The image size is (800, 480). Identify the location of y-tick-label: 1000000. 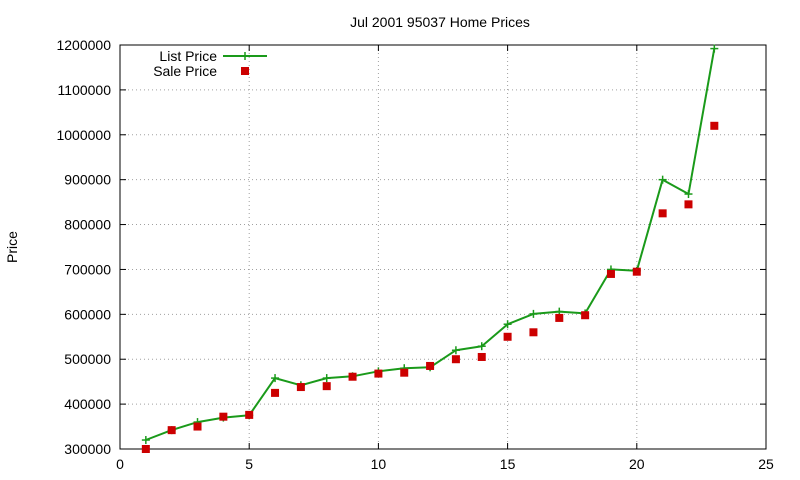
(83, 135).